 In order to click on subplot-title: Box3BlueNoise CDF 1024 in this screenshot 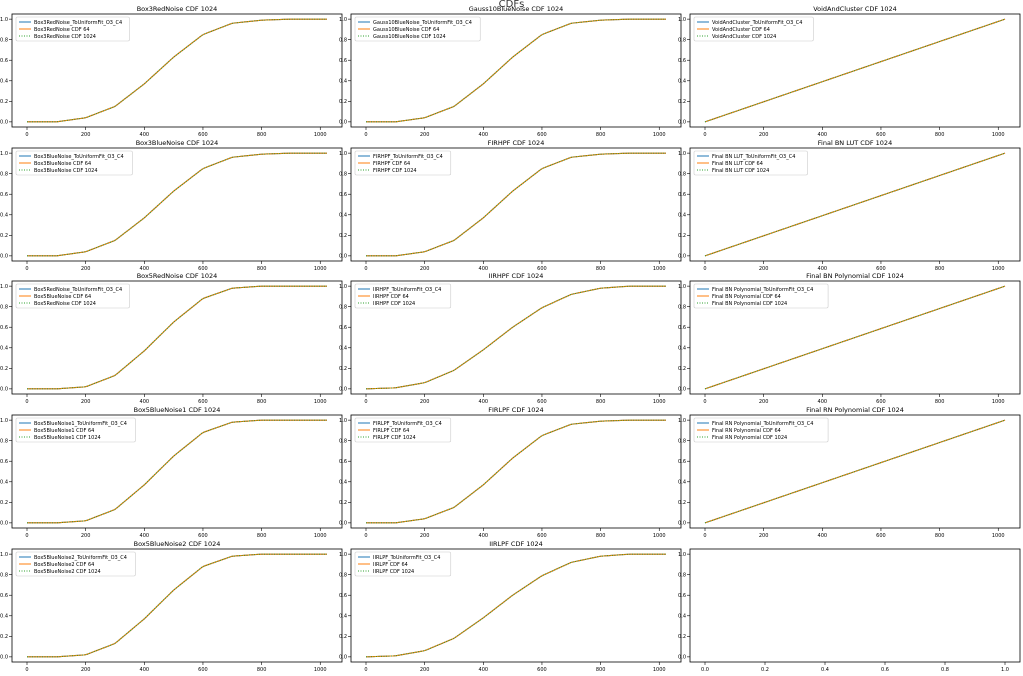, I will do `click(177, 143)`.